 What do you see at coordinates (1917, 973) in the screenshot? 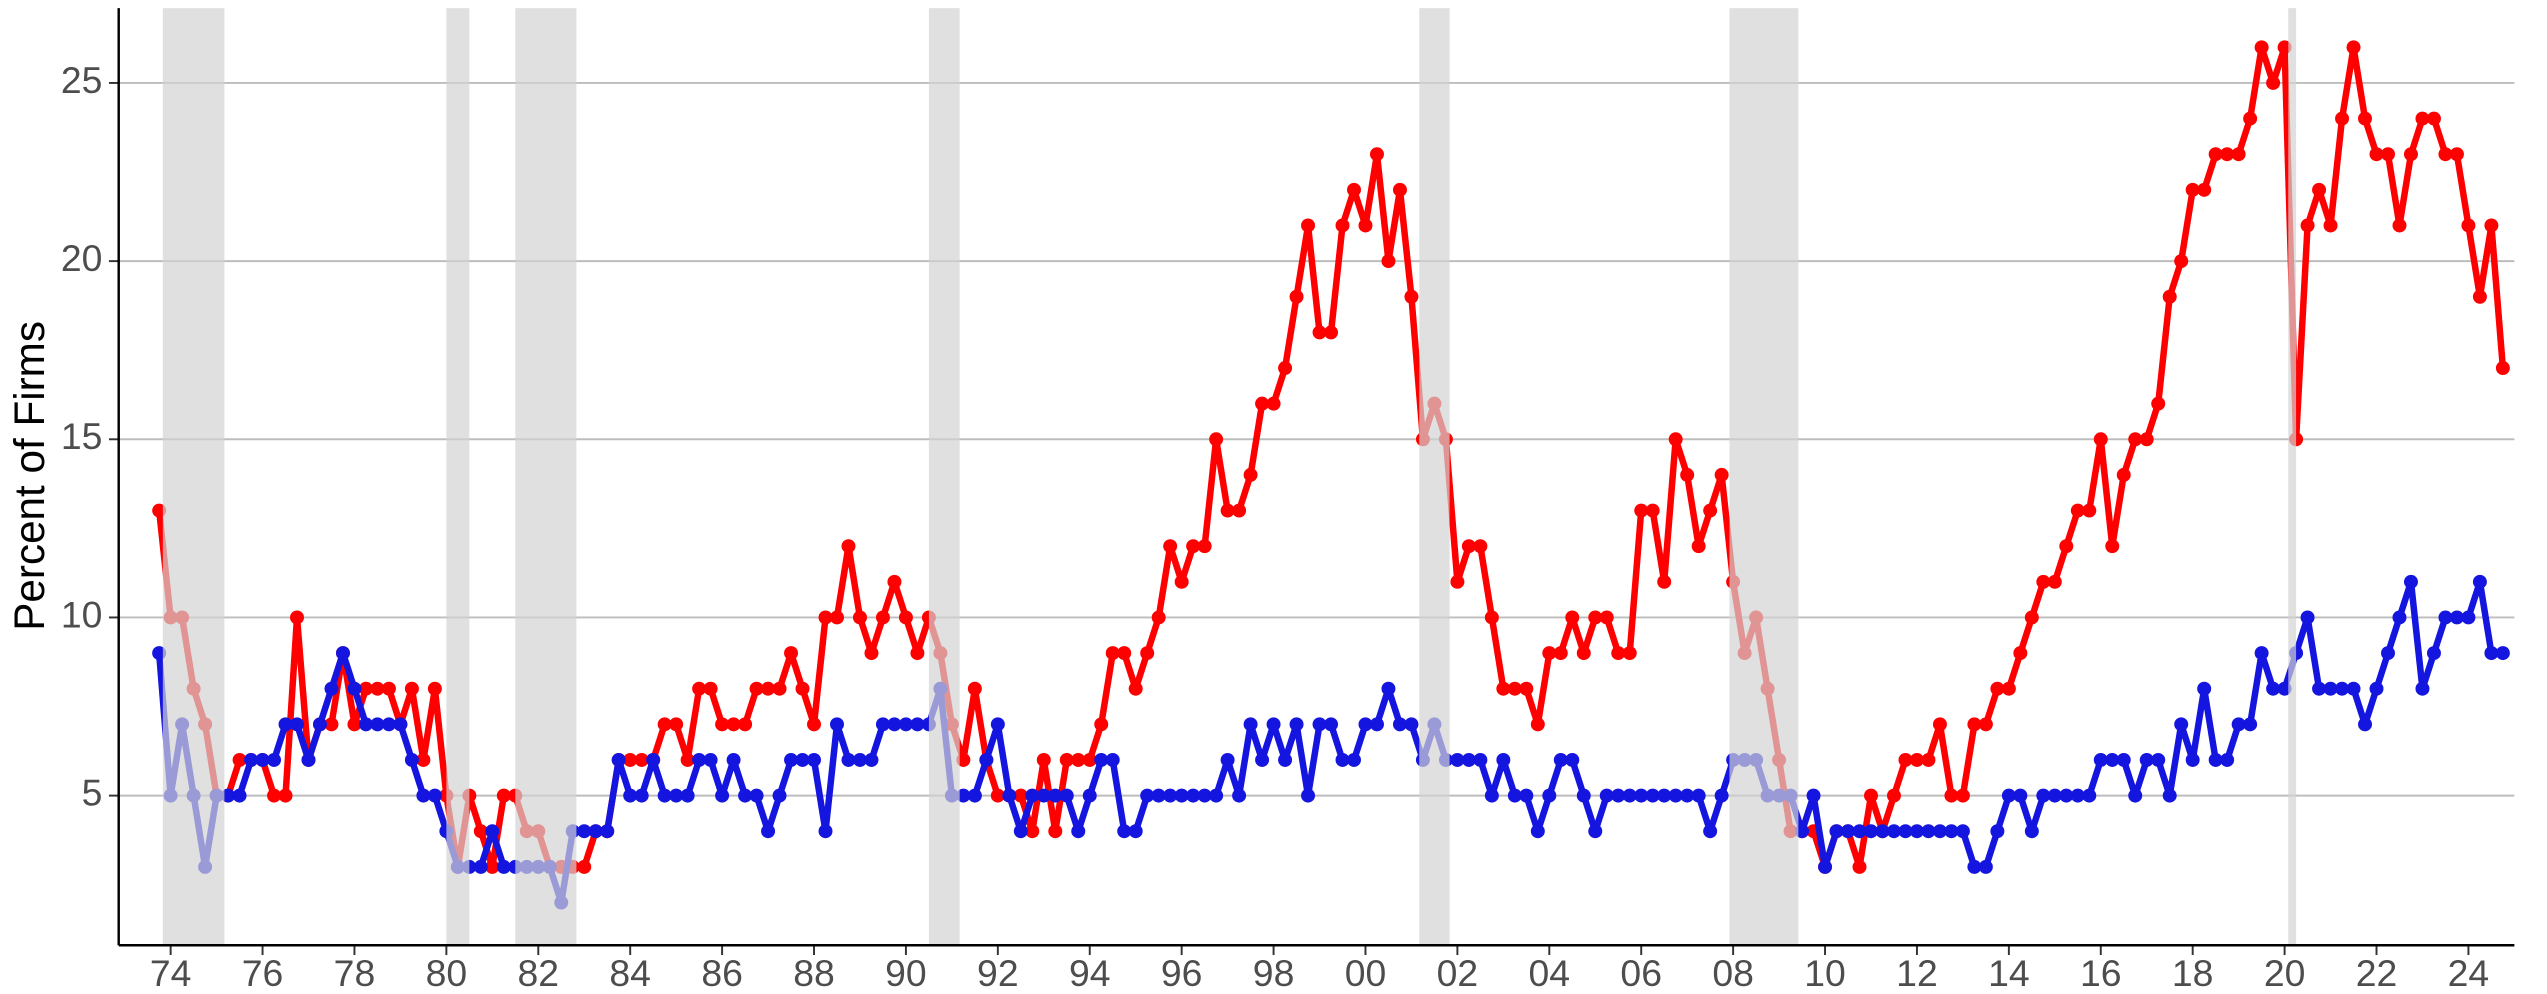
I see `x-tick-label: 12` at bounding box center [1917, 973].